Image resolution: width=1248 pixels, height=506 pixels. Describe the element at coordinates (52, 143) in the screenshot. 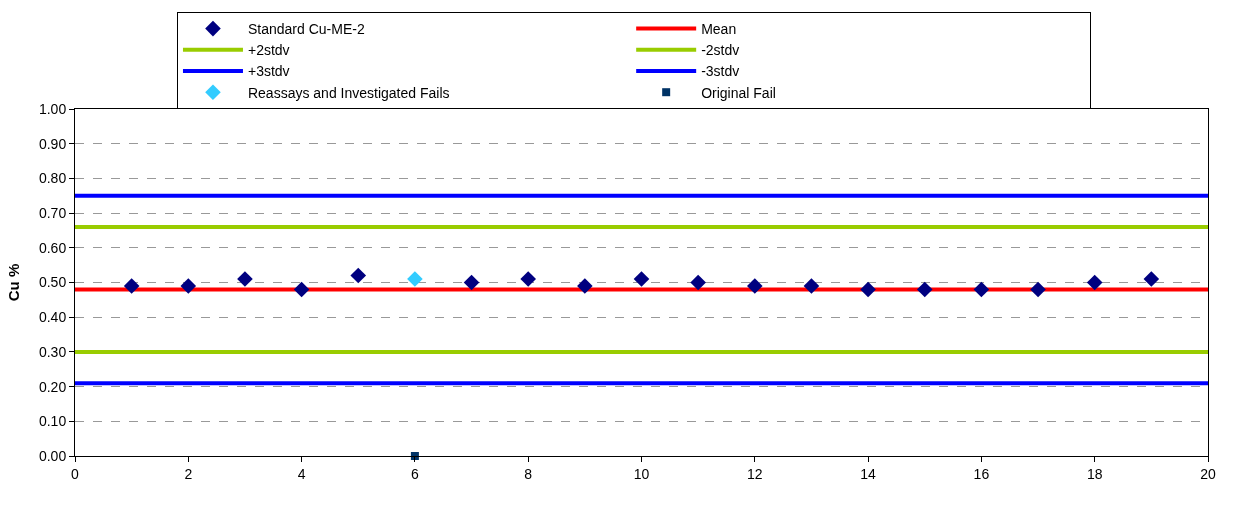

I see `y-tick-label: 0.90` at that location.